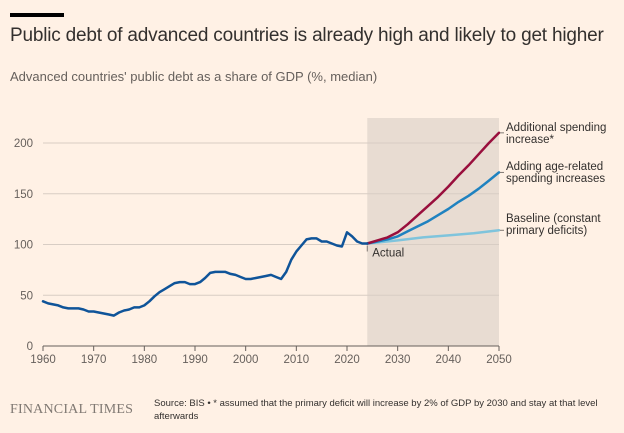 The height and width of the screenshot is (433, 624). What do you see at coordinates (398, 360) in the screenshot?
I see `x-tick-label: 2030` at bounding box center [398, 360].